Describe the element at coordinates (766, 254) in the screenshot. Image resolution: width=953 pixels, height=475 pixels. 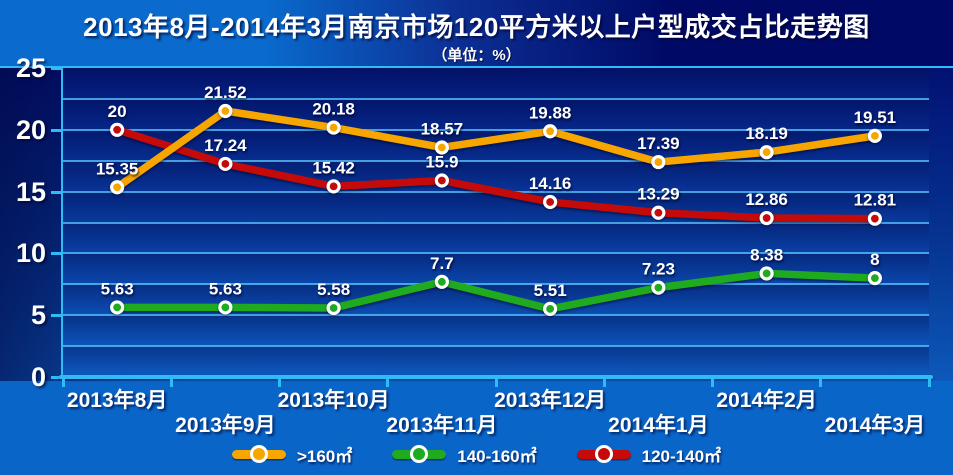
I see `data-point-label: 8.38` at that location.